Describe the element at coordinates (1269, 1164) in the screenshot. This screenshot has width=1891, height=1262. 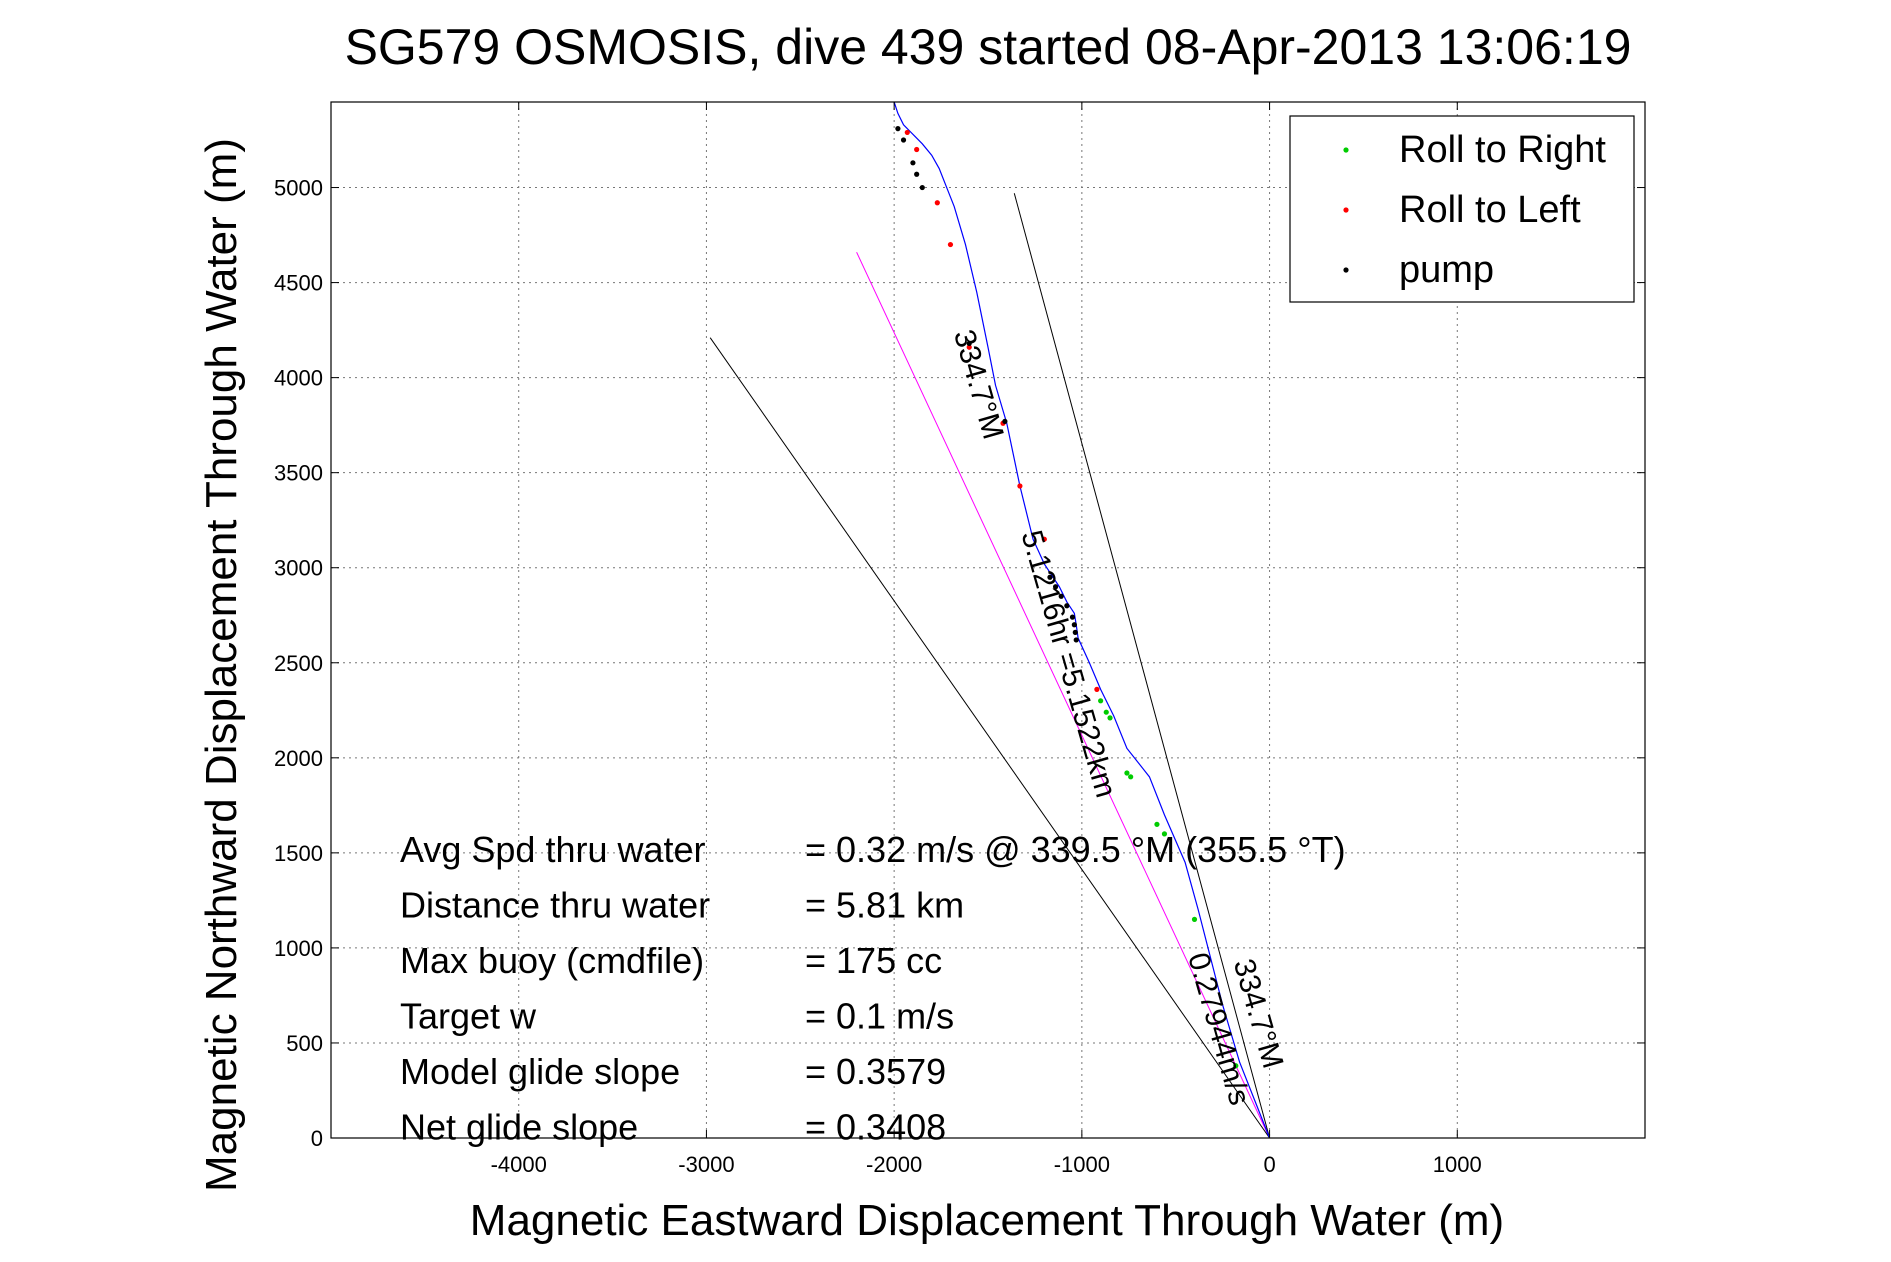
I see `x-tick-label: 0` at that location.